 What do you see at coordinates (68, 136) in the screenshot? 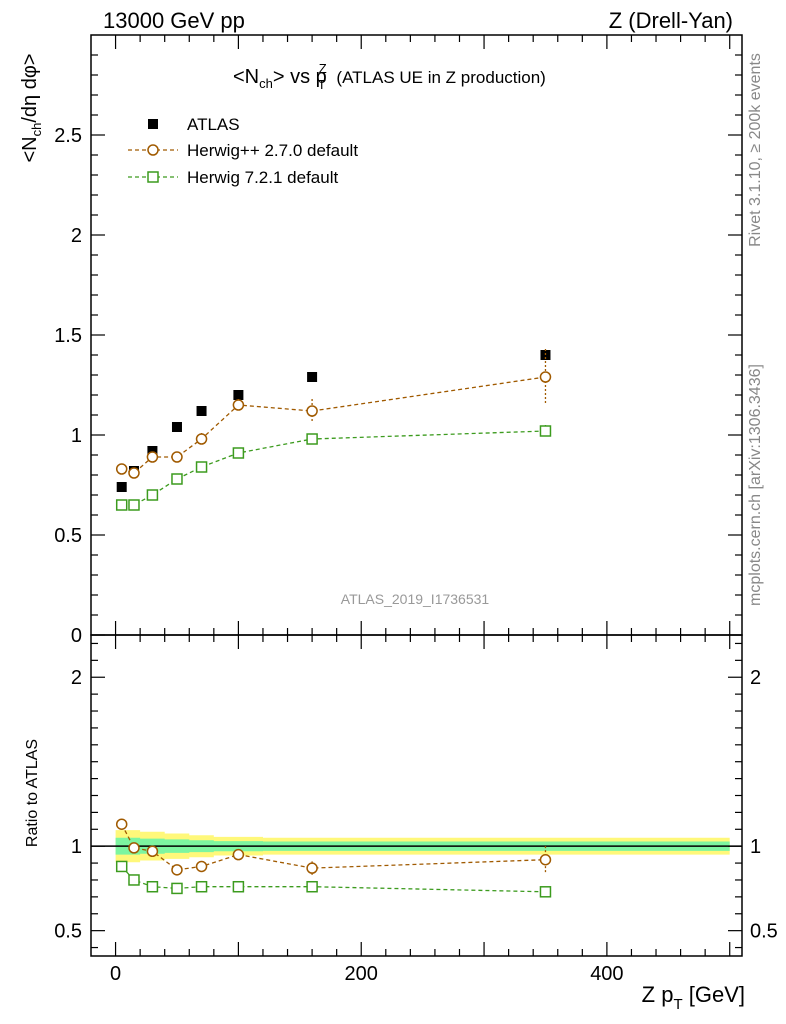
I see `y-tick-label: 2.5` at bounding box center [68, 136].